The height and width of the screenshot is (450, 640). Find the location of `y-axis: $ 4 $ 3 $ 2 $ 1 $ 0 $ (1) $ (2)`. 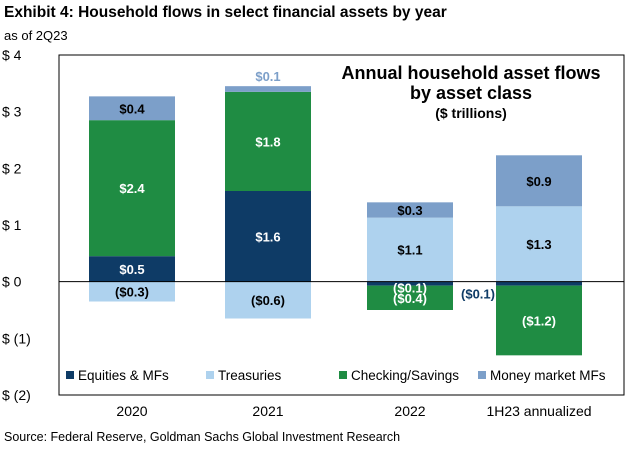

y-axis: $ 4 $ 3 $ 2 $ 1 $ 0 $ (1) $ (2) is located at coordinates (16, 225).